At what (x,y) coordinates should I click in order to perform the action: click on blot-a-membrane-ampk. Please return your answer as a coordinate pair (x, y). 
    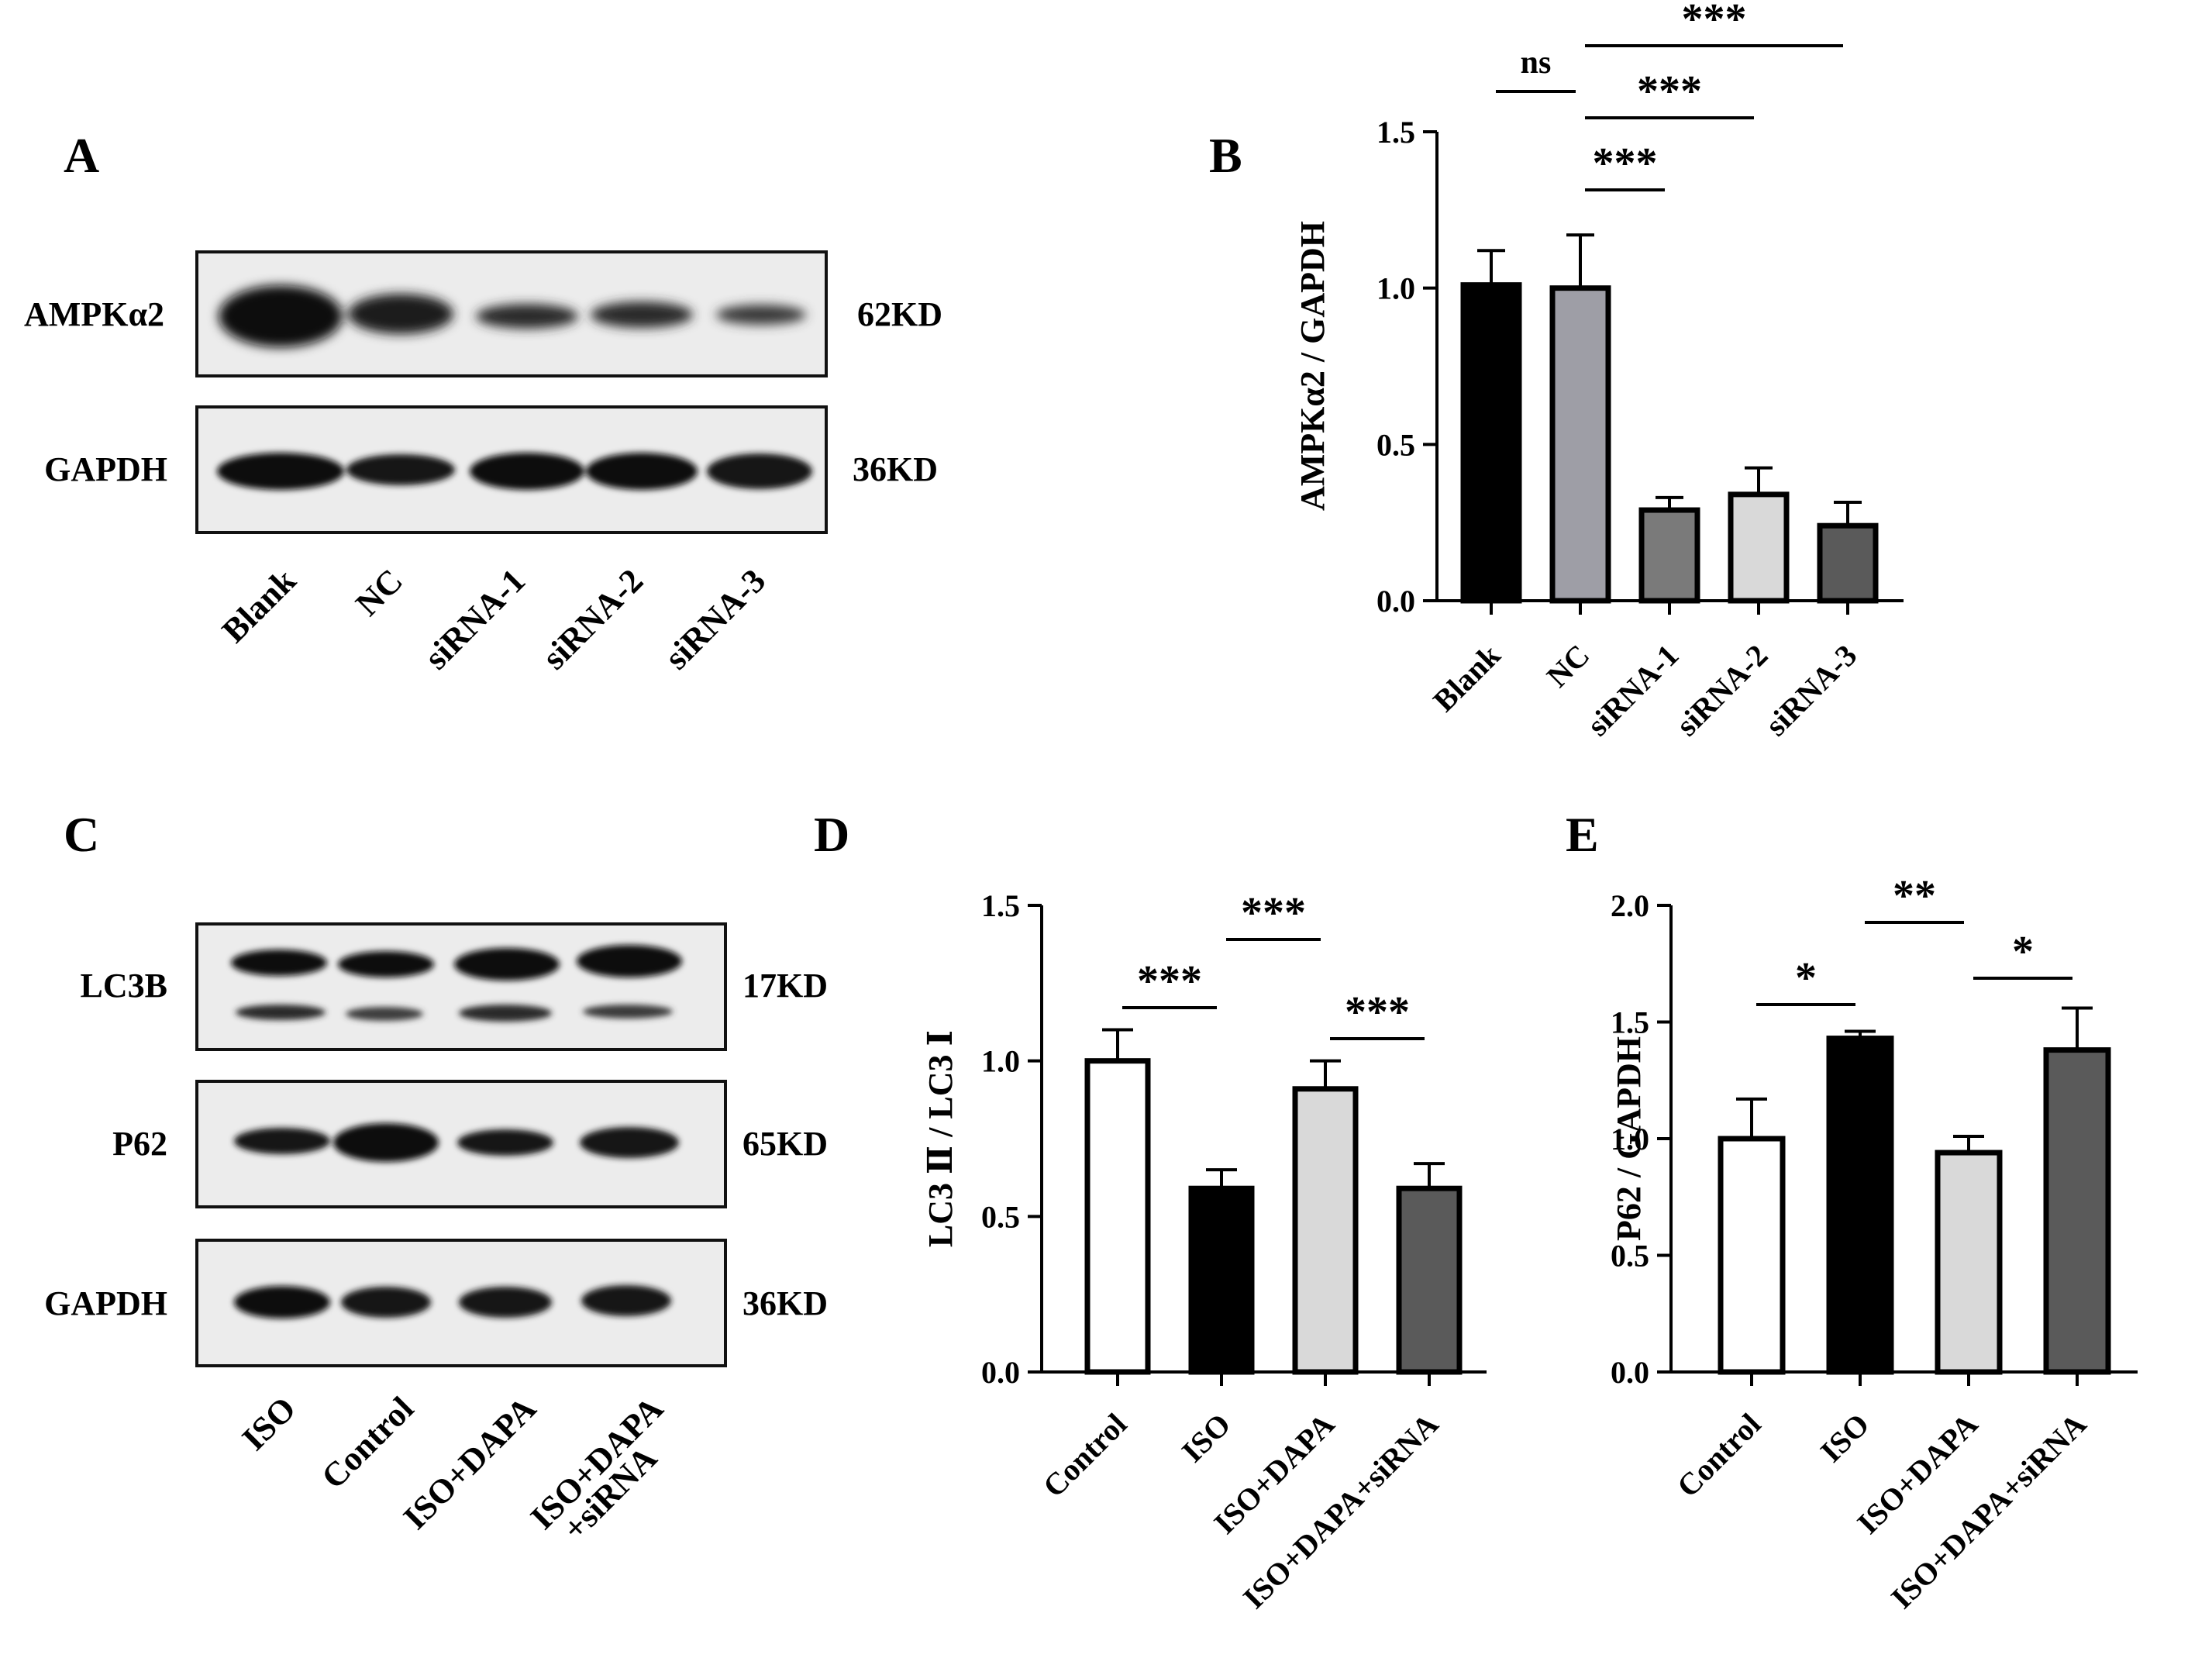
    Looking at the image, I should click on (512, 313).